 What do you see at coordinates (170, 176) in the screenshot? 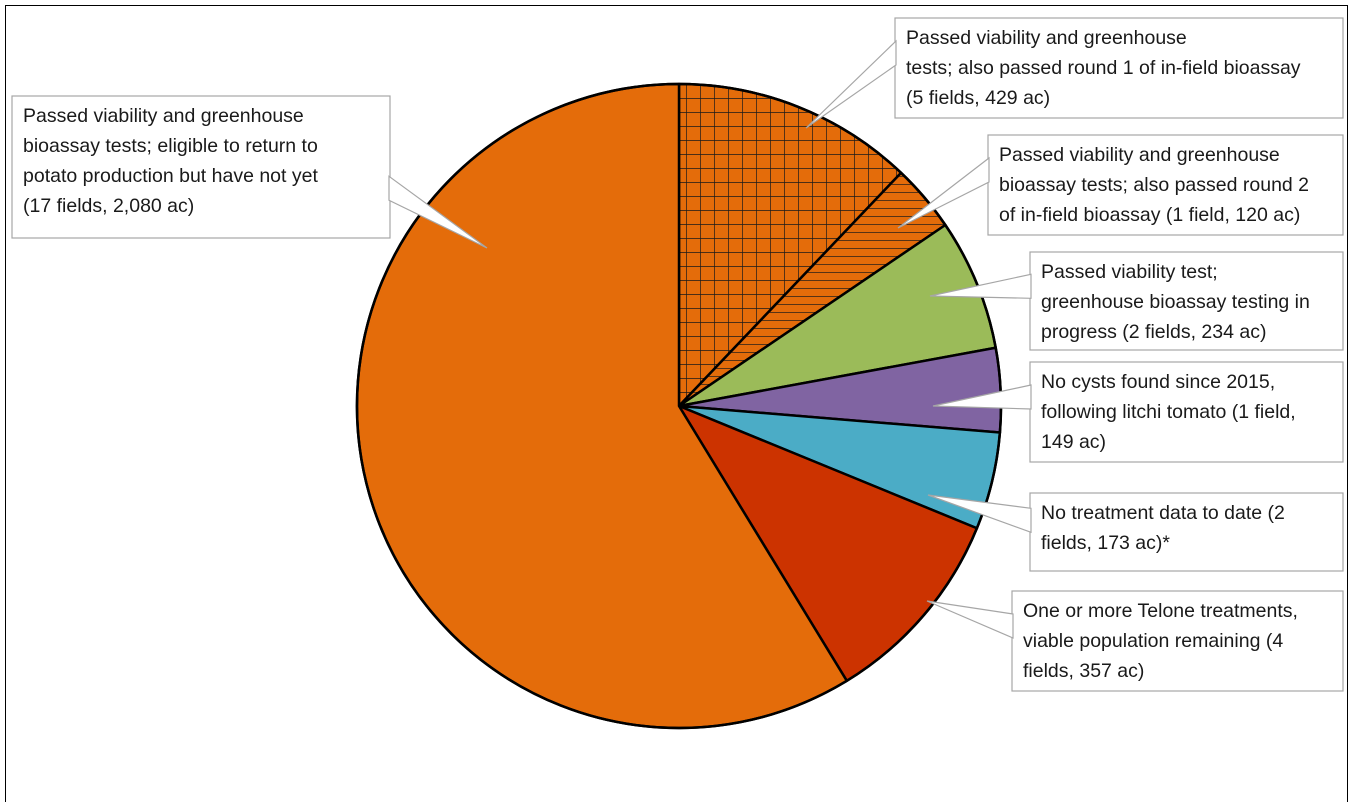
I see `slice-label-line: potato production but have not yet` at bounding box center [170, 176].